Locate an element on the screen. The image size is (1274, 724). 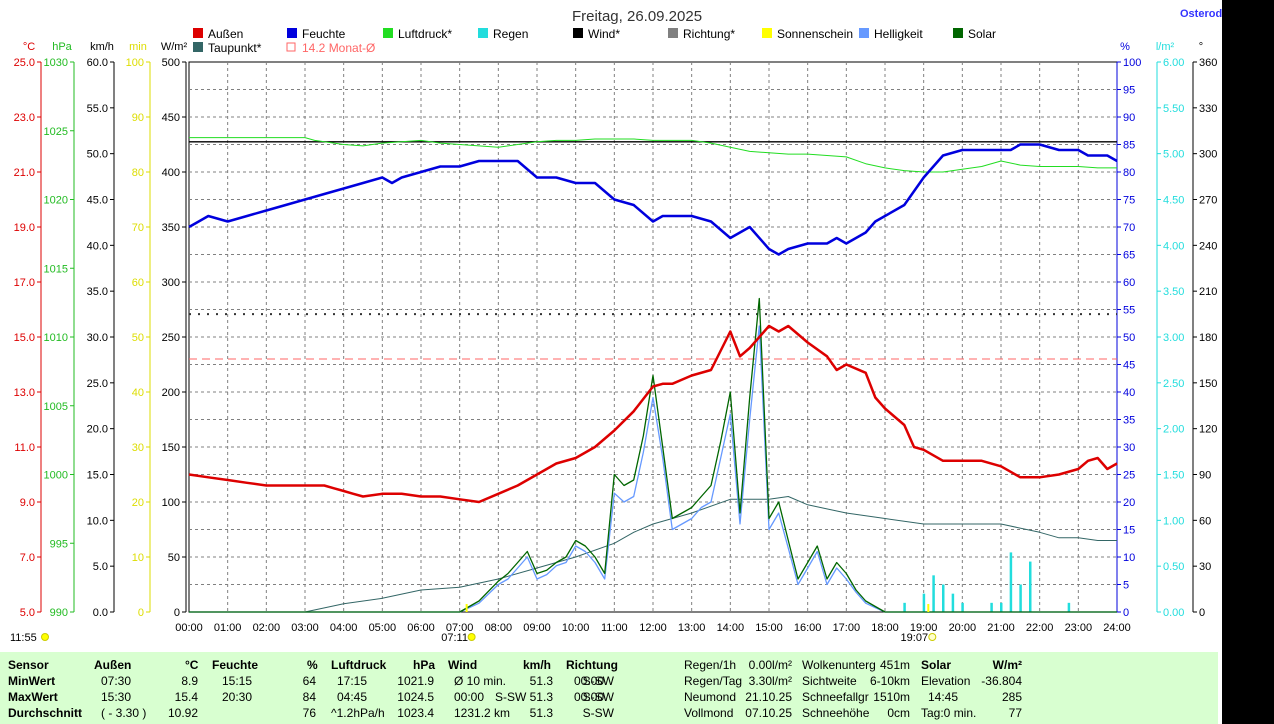
x-tick-label: 12:00 is located at coordinates (653, 628).